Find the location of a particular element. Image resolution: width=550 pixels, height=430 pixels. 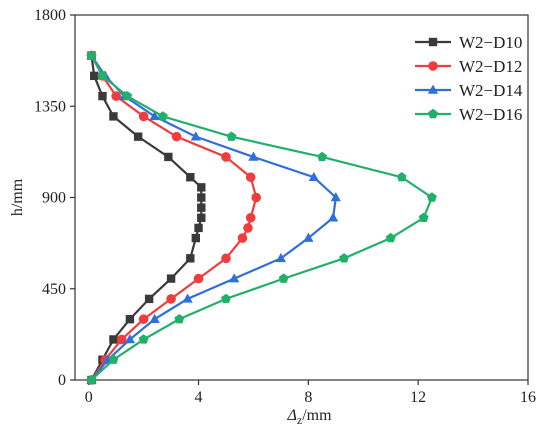

x-axis-title-unit: /mm is located at coordinates (317, 415).